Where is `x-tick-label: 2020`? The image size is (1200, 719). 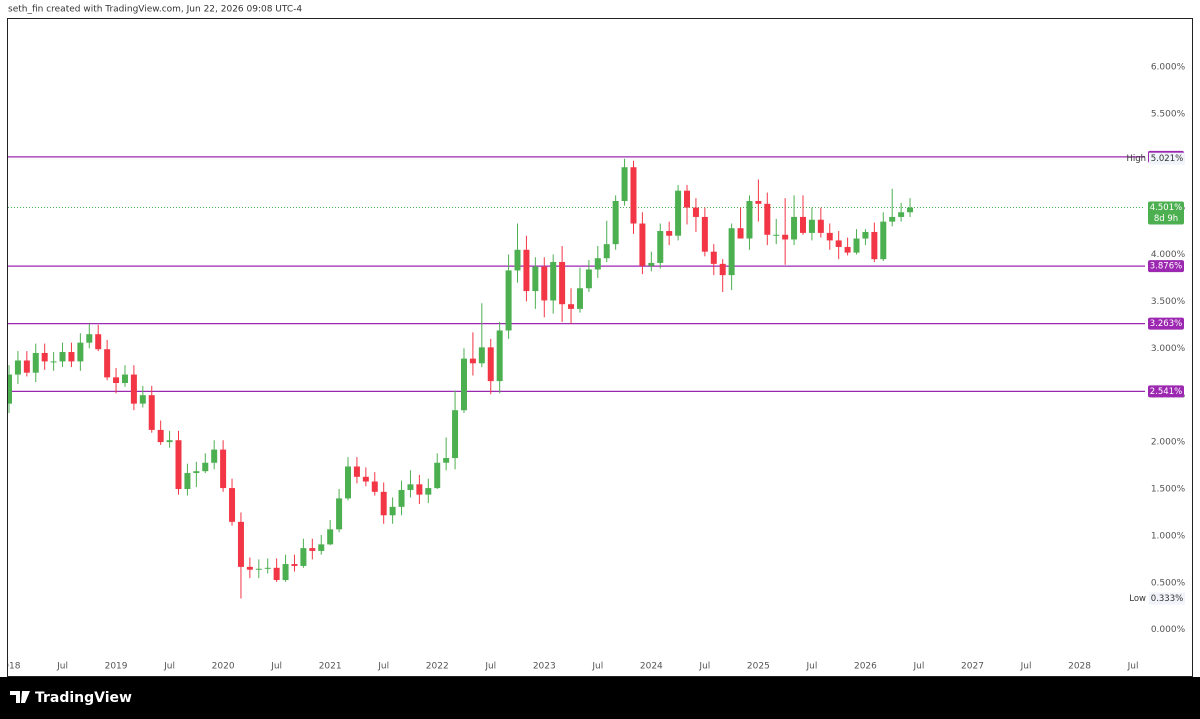
x-tick-label: 2020 is located at coordinates (223, 667).